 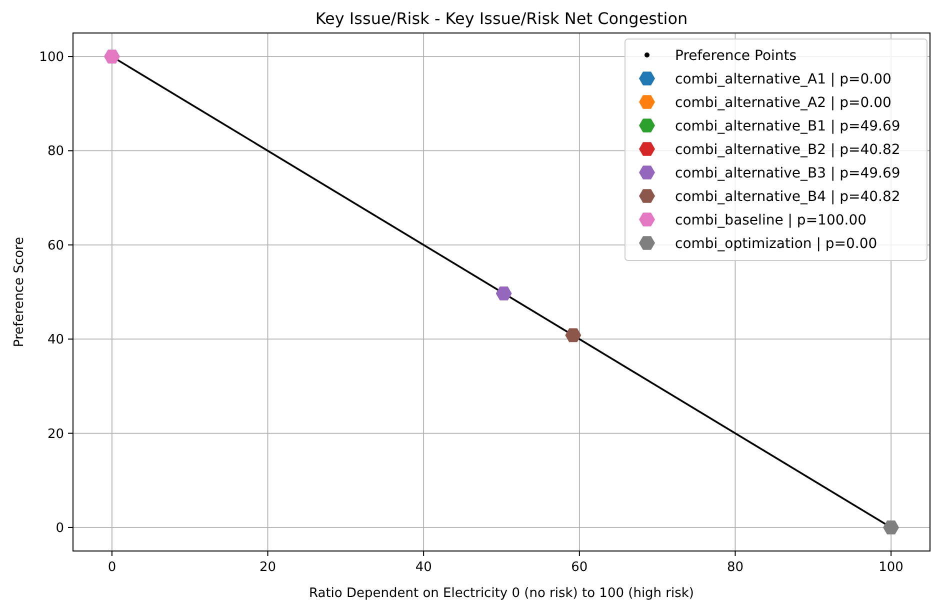 I want to click on y-tick-label: 40, so click(x=55, y=340).